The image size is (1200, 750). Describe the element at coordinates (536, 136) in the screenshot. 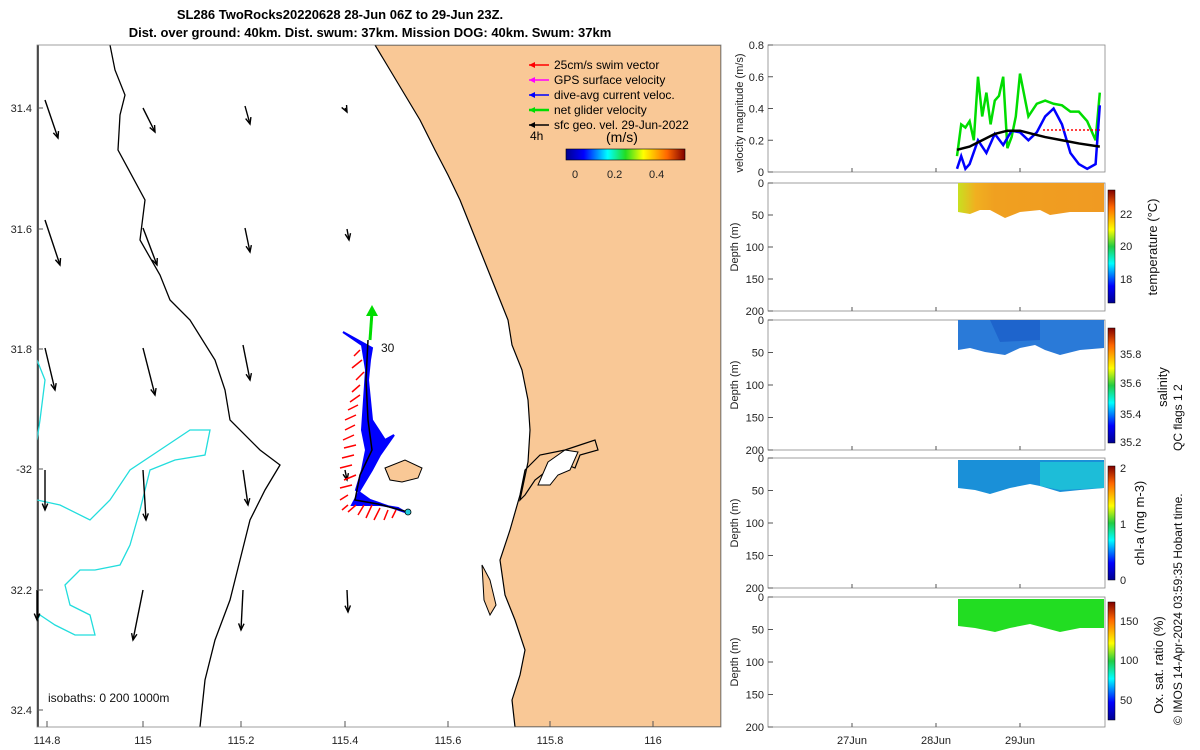

I see `legend-4h-label: 4h` at that location.